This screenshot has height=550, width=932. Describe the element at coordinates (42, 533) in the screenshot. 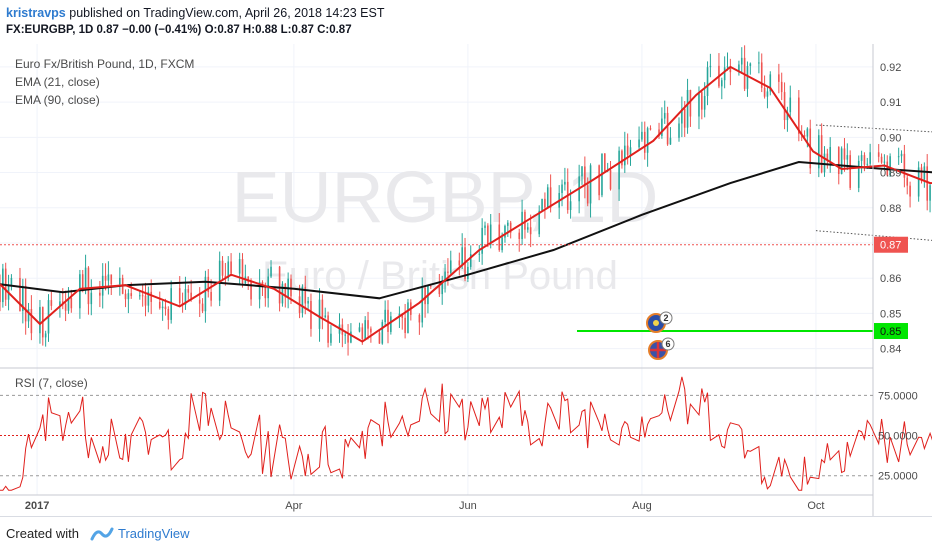

I see `created-with-text: Created with` at that location.